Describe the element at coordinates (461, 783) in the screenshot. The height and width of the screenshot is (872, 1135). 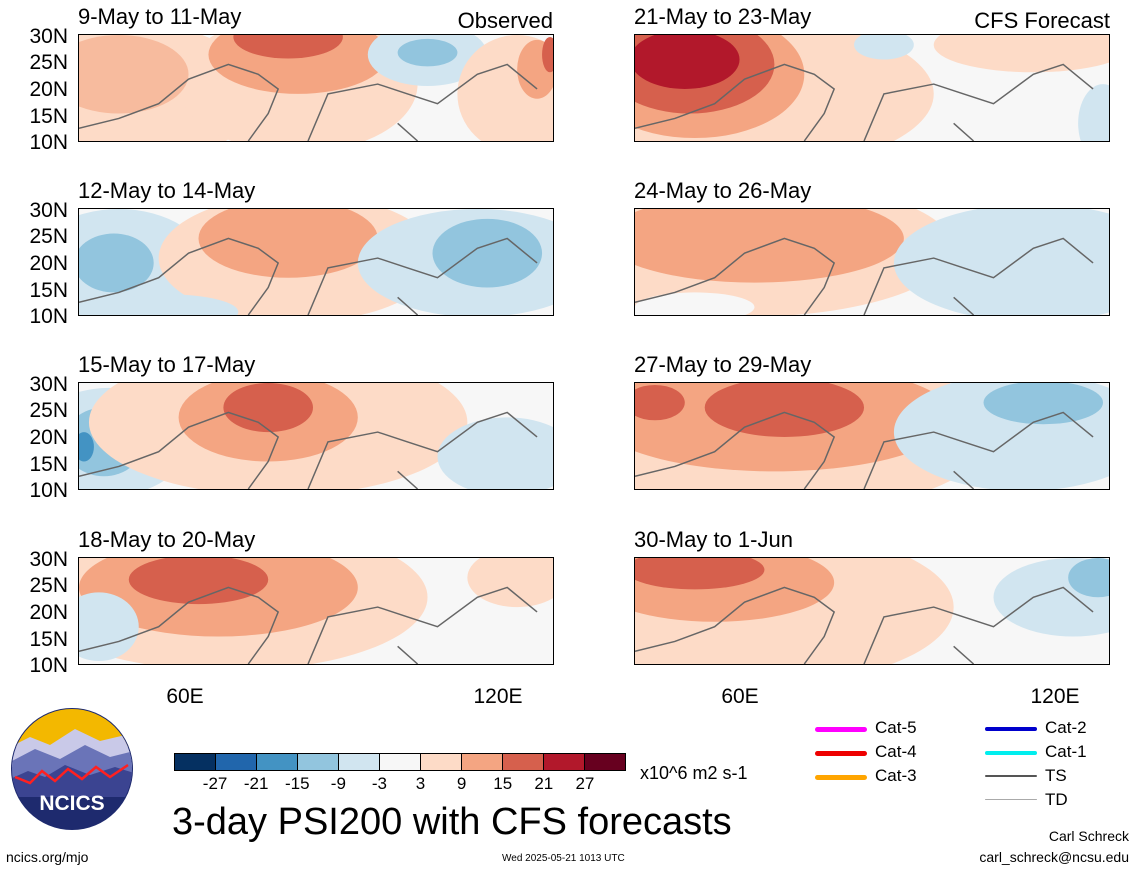
I see `colorbar-tick-label: 9` at that location.